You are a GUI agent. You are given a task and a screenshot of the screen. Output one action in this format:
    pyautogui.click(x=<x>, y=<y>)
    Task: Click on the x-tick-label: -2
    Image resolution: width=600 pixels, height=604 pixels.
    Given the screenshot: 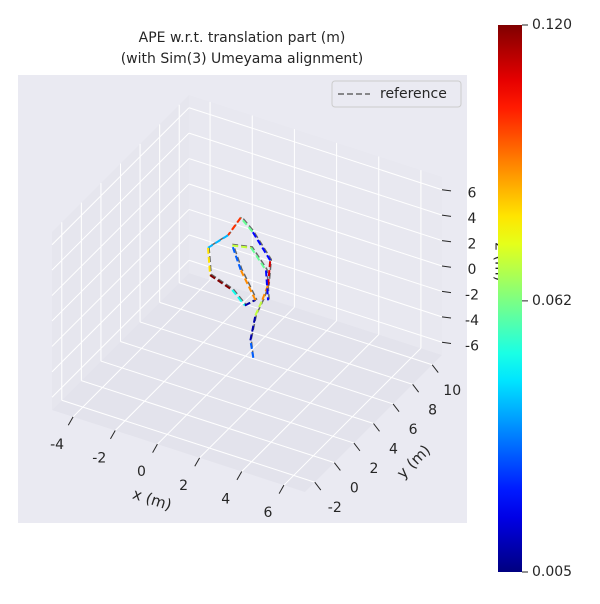 What is the action you would take?
    pyautogui.click(x=99, y=459)
    